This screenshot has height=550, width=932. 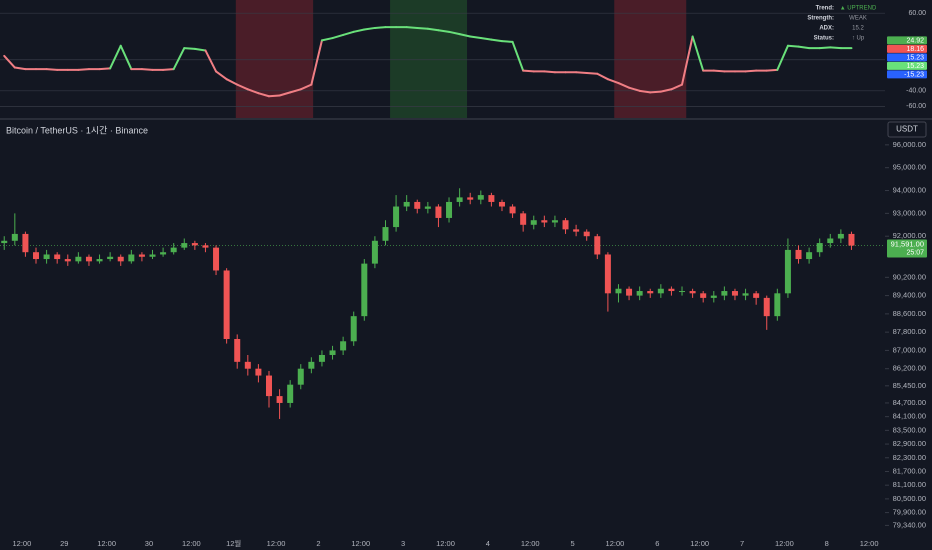 I want to click on x-tick-label: 4, so click(x=488, y=543).